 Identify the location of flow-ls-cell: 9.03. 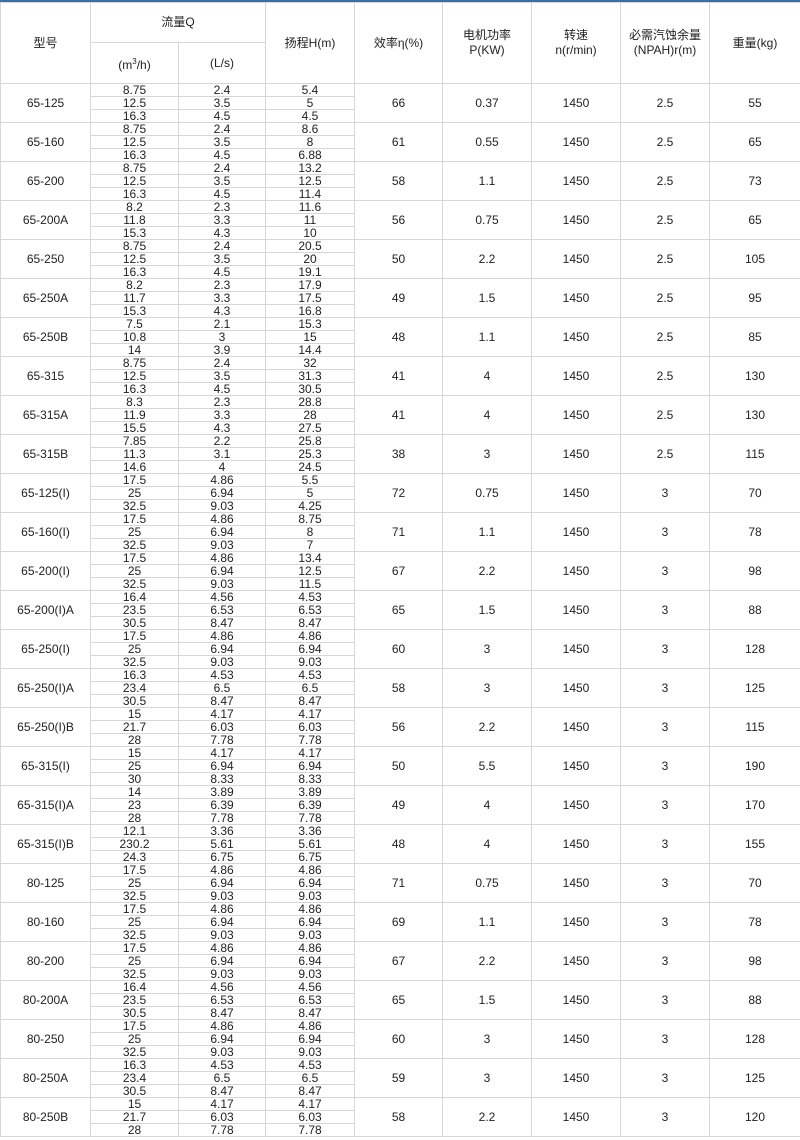
(222, 584).